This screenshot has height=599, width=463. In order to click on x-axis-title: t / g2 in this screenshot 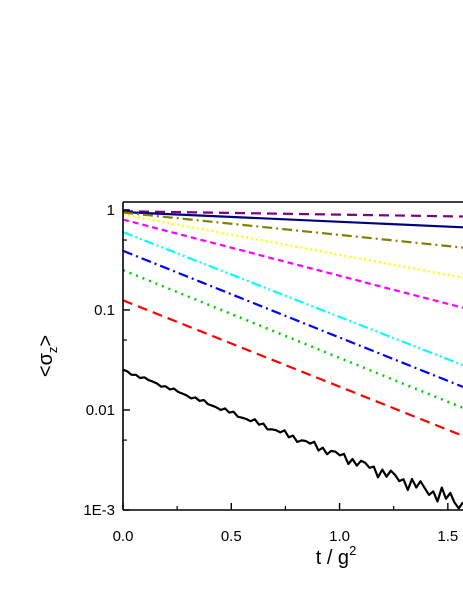, I will do `click(336, 556)`.